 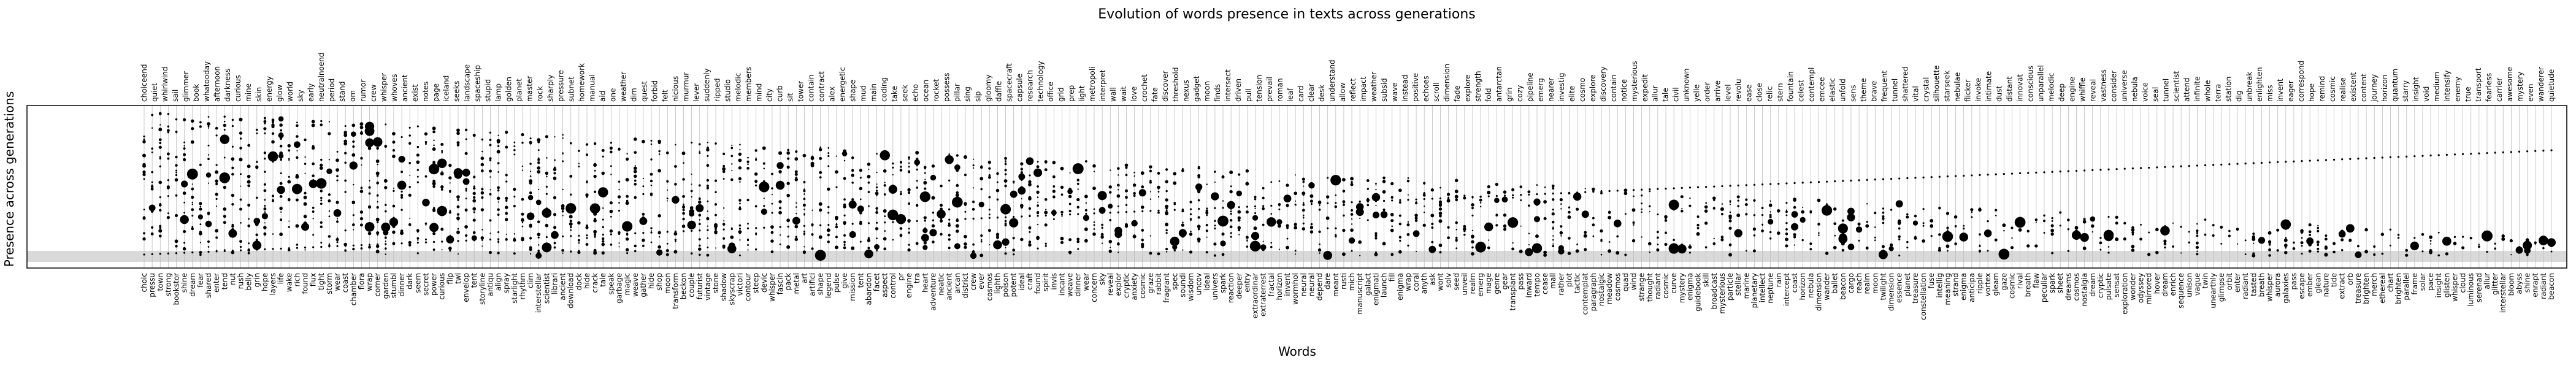 I want to click on bottom-tick-label: invis, so click(x=1053, y=281).